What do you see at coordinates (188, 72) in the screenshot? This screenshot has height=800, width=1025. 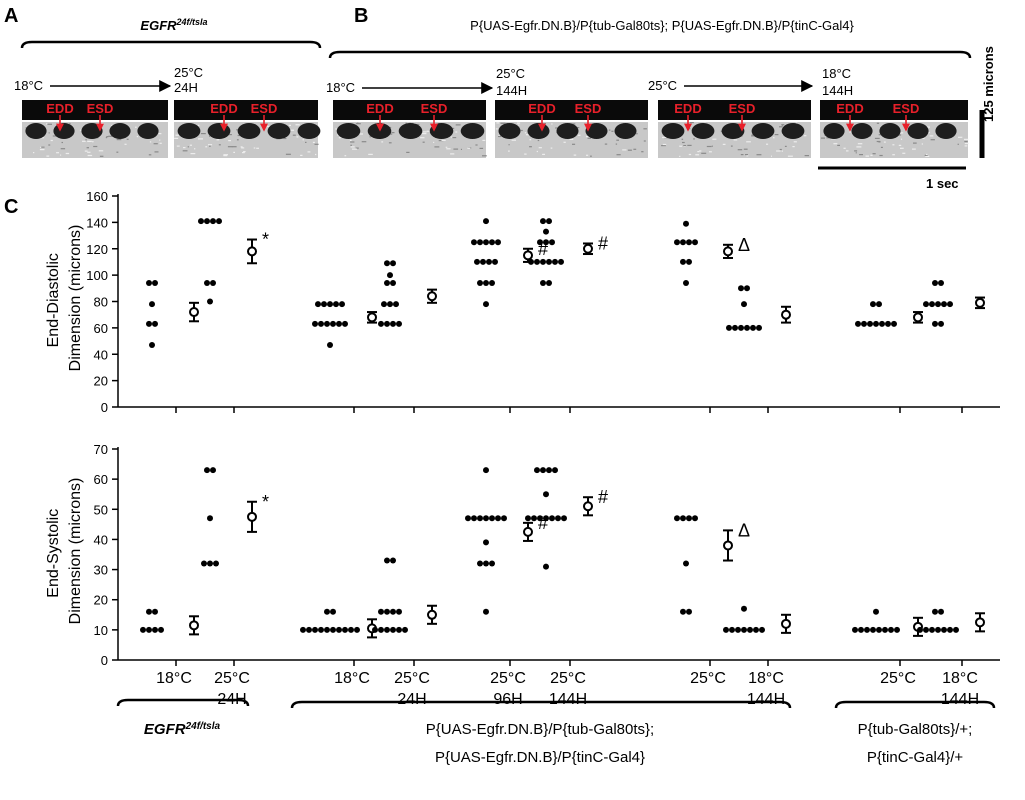 I see `panel-a-temp-to: 25°C` at bounding box center [188, 72].